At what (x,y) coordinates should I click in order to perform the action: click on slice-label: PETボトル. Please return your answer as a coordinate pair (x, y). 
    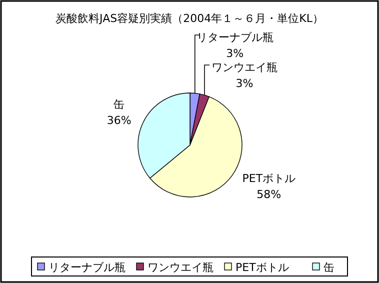
    Looking at the image, I should click on (269, 178).